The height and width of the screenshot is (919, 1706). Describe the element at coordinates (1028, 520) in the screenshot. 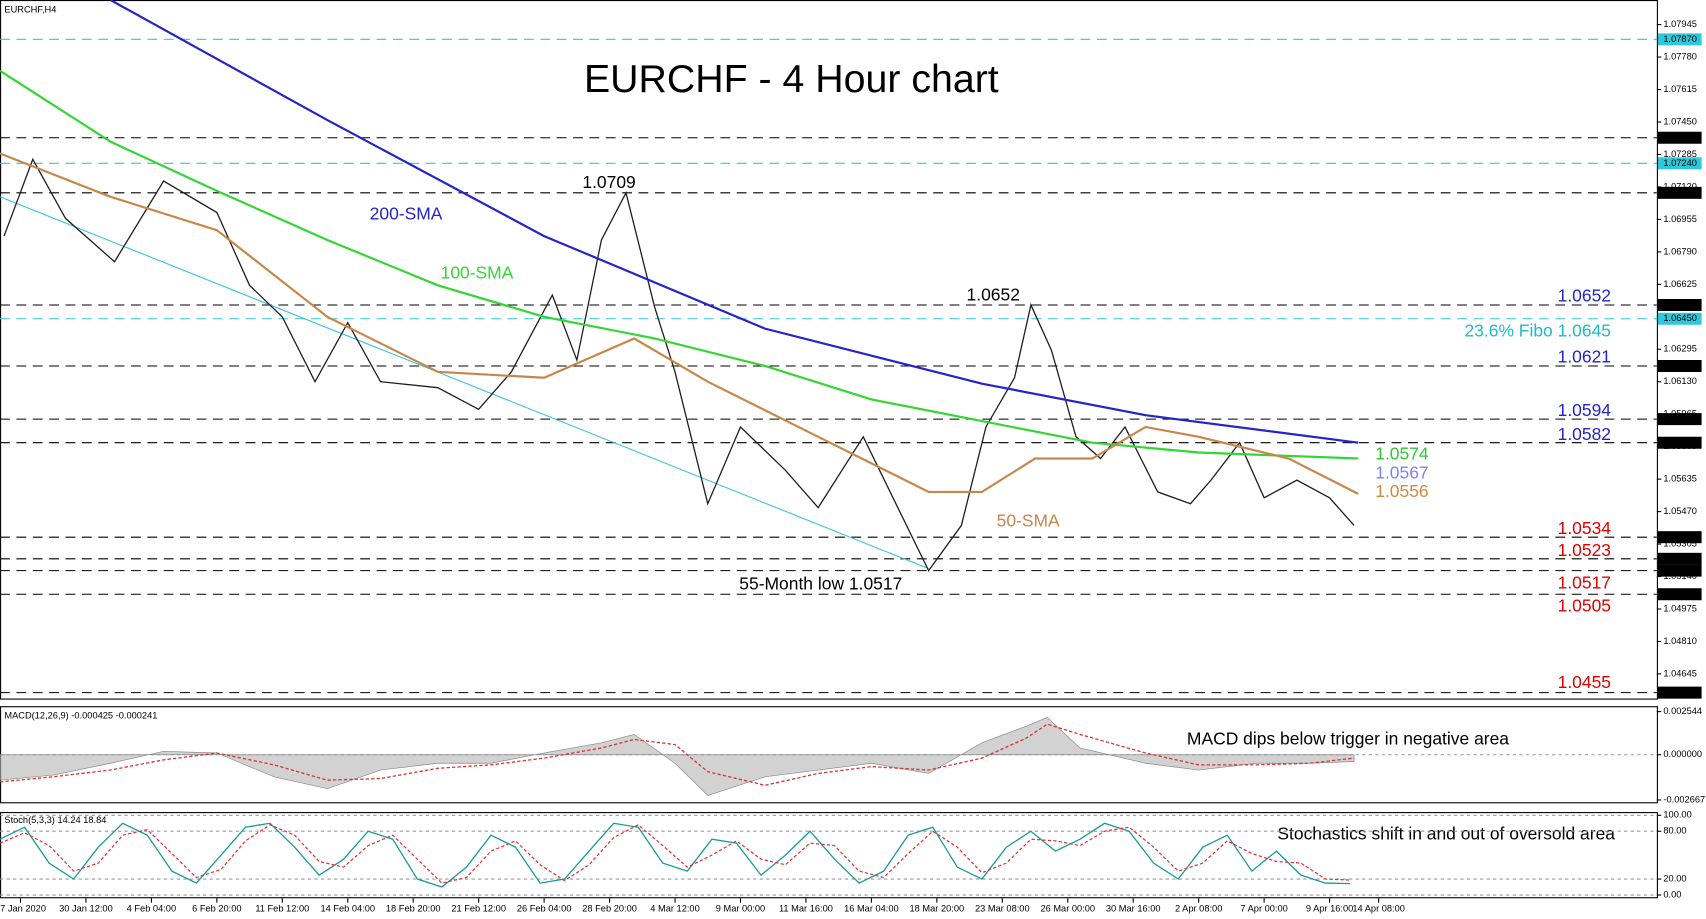

I see `sma-label: 50-SMA` at that location.